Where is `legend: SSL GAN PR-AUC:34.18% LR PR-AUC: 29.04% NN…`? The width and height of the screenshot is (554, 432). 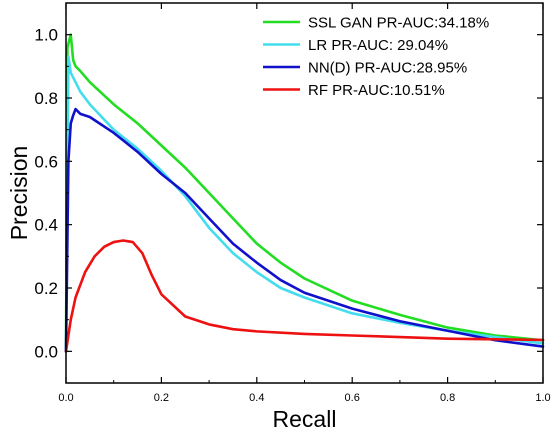 legend: SSL GAN PR-AUC:34.18% LR PR-AUC: 29.04% NN… is located at coordinates (376, 57).